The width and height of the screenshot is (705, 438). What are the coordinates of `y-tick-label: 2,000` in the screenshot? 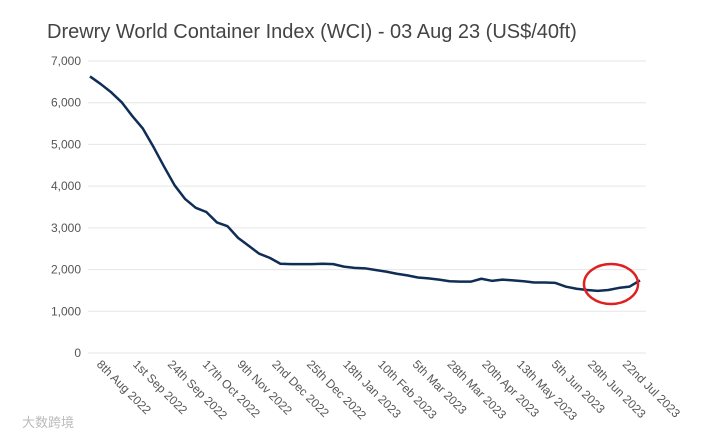 It's located at (66, 270).